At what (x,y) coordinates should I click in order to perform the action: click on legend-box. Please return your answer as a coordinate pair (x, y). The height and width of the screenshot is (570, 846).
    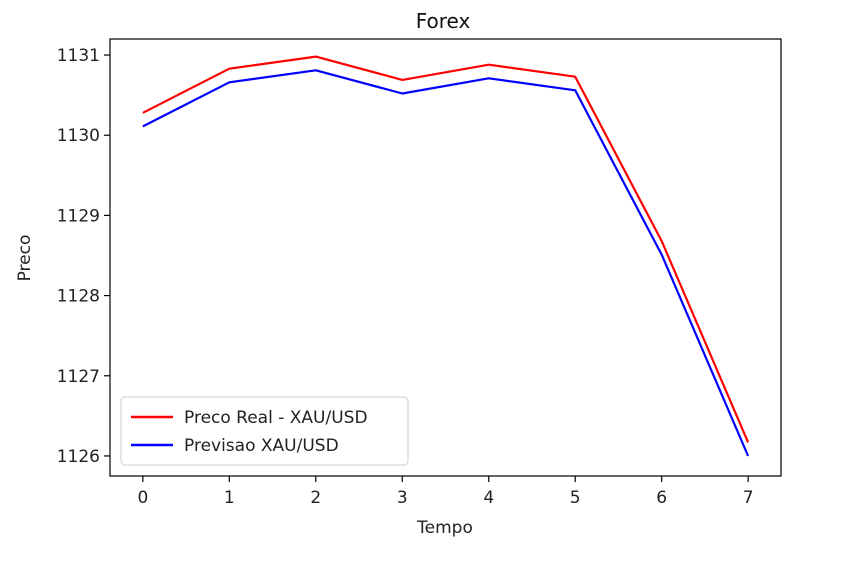
    Looking at the image, I should click on (264, 431).